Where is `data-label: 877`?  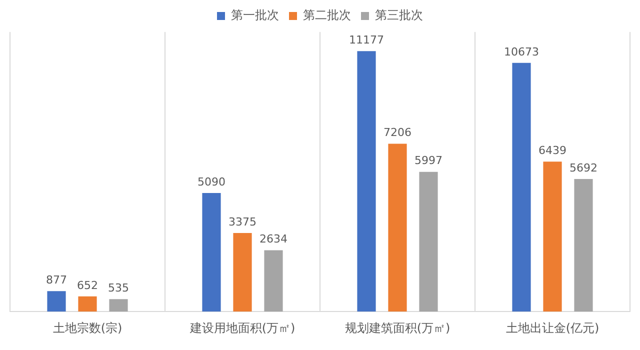 data-label: 877 is located at coordinates (56, 280).